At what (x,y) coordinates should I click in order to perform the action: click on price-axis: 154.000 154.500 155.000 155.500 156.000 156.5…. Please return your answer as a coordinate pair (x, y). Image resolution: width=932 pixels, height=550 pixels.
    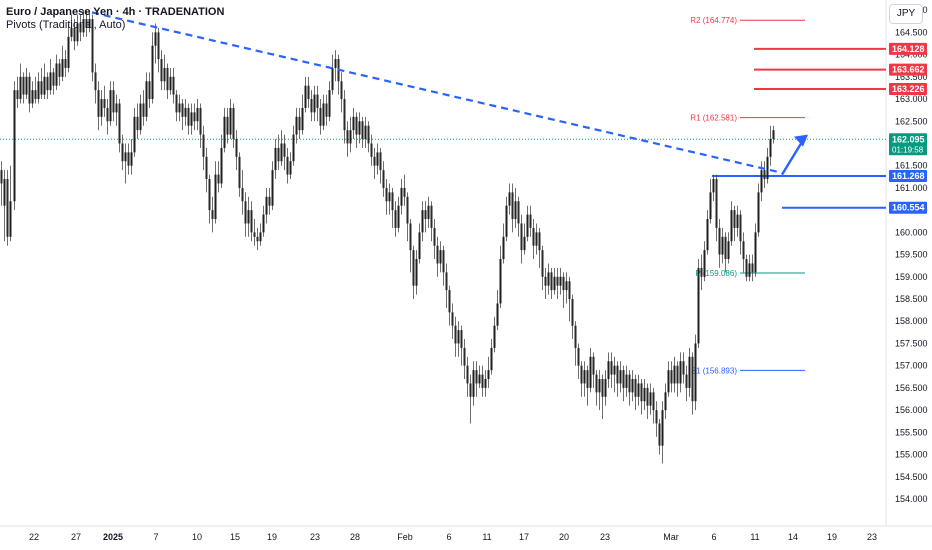
    Looking at the image, I should click on (911, 254).